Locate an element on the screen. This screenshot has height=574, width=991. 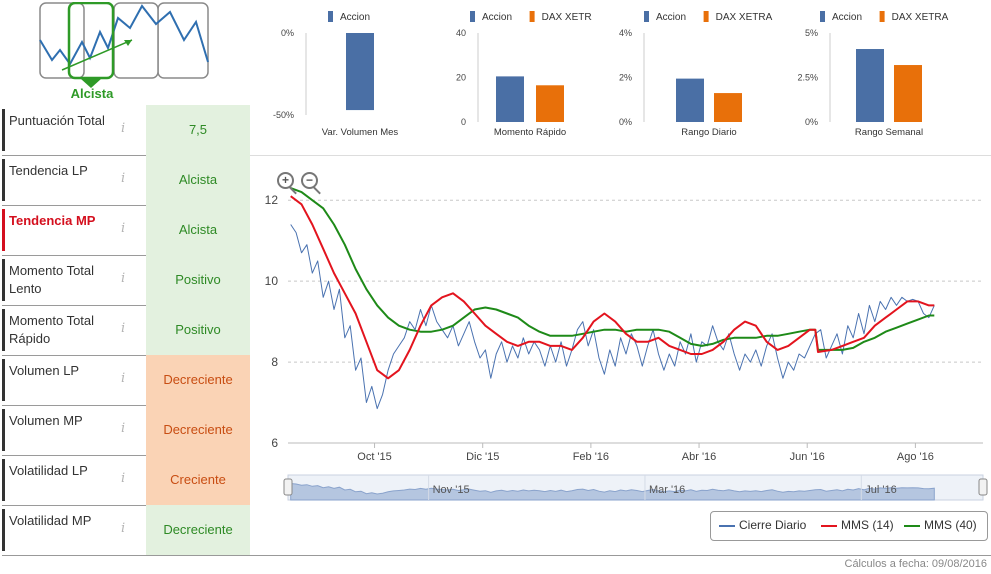
divider is located at coordinates (620, 155).